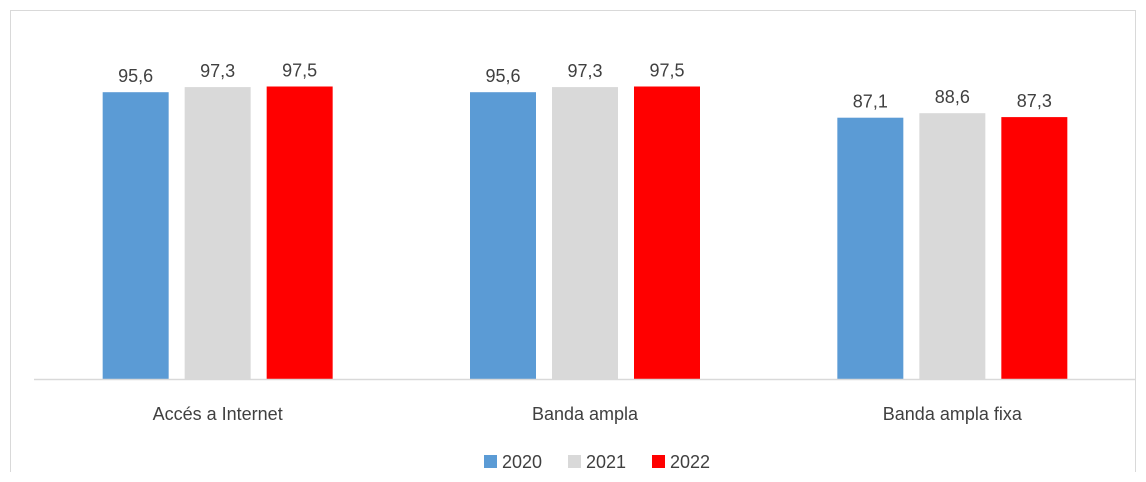 The image size is (1146, 482). Describe the element at coordinates (952, 97) in the screenshot. I see `value-label-2021-3: 88,6` at that location.